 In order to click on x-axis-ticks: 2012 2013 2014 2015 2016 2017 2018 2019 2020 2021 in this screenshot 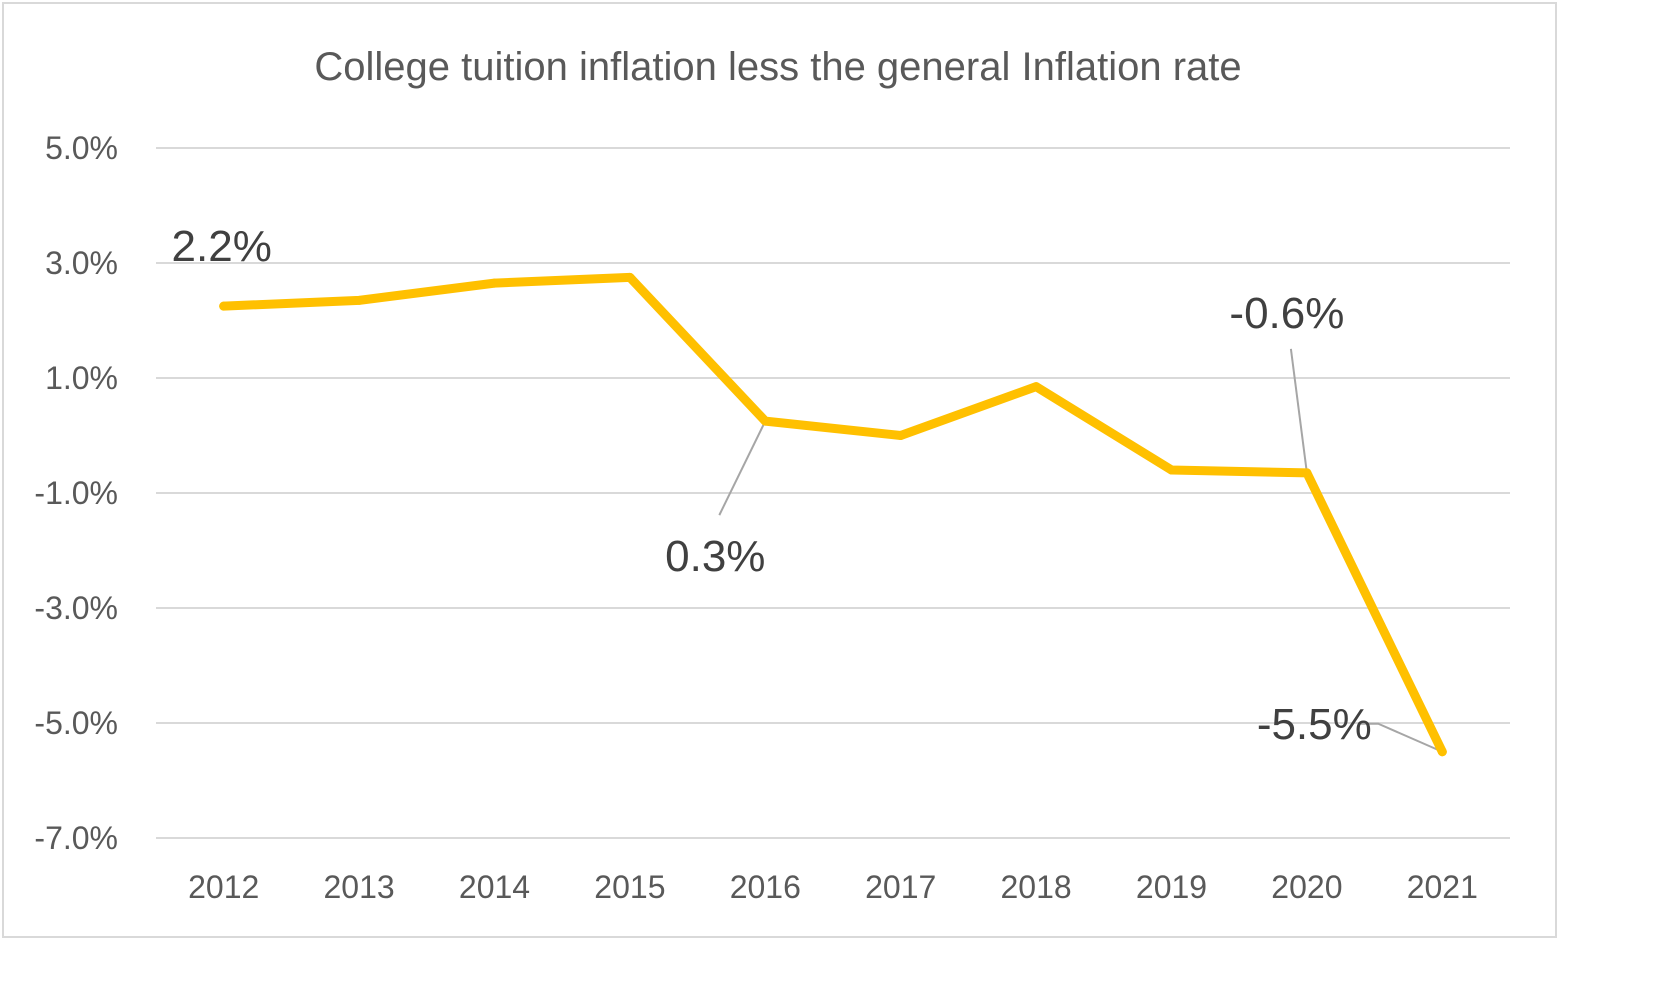, I will do `click(833, 887)`.